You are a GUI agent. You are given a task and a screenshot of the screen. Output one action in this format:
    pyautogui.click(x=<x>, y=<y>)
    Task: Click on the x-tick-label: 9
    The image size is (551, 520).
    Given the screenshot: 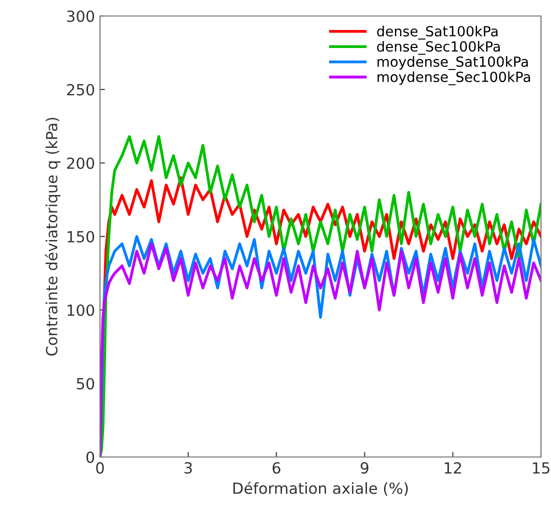 What is the action you would take?
    pyautogui.click(x=364, y=468)
    